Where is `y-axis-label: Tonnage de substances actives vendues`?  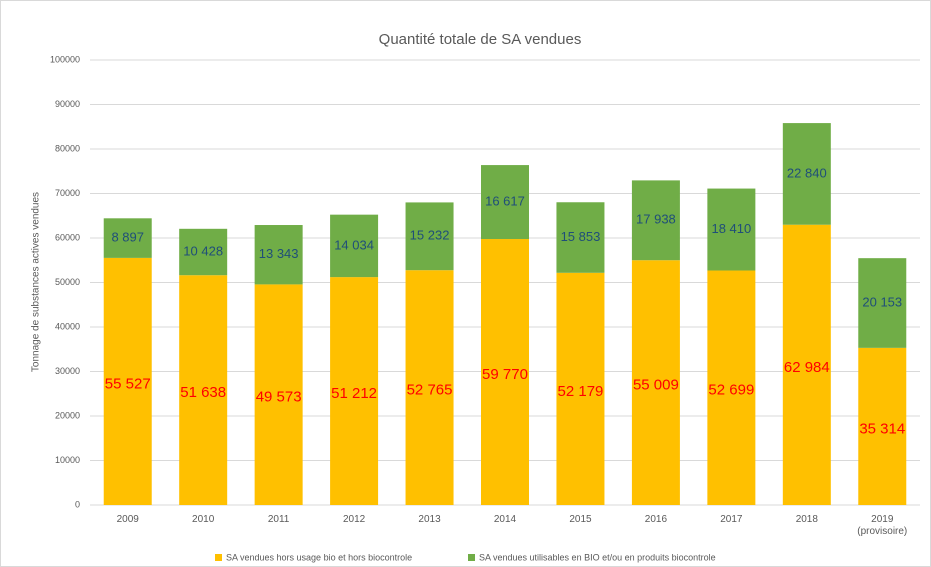
y-axis-label: Tonnage de substances actives vendues is located at coordinates (36, 282).